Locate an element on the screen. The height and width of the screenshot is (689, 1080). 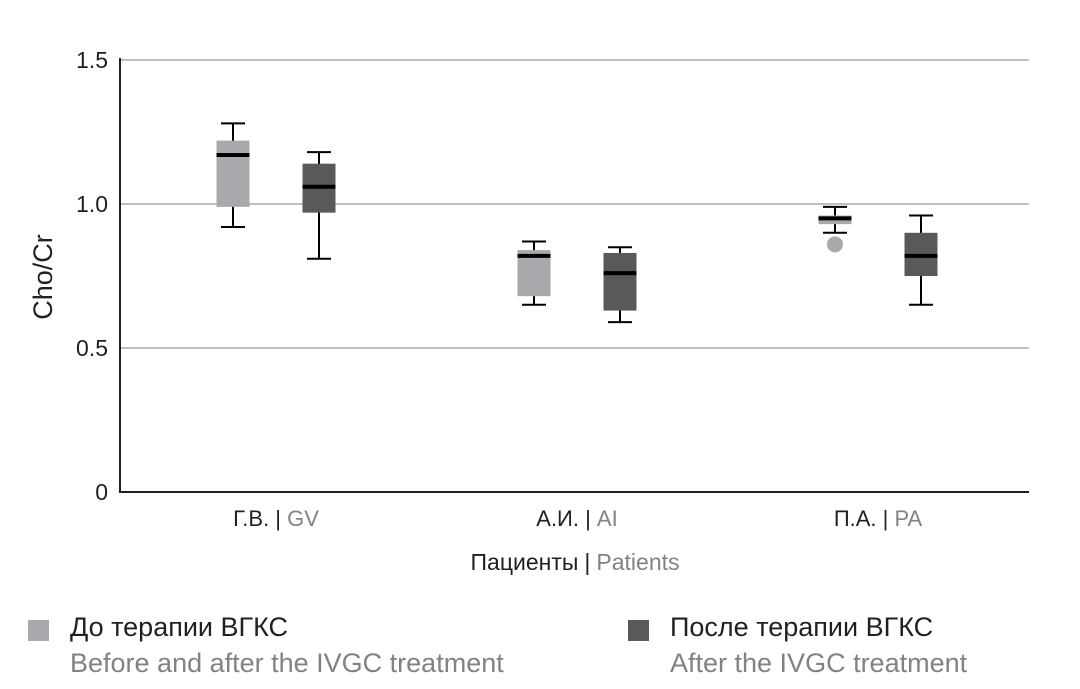
legend-label-ru: До терапии ВГКС is located at coordinates (179, 627).